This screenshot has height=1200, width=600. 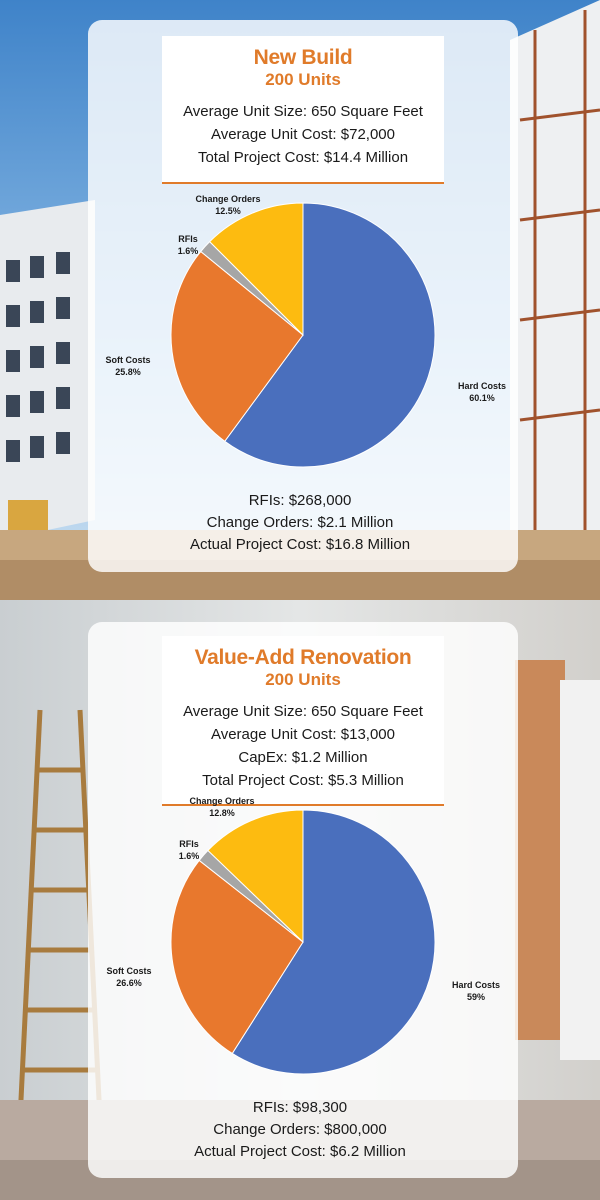 I want to click on stat-line: Total Project Cost: $5.3 Million, so click(x=303, y=780).